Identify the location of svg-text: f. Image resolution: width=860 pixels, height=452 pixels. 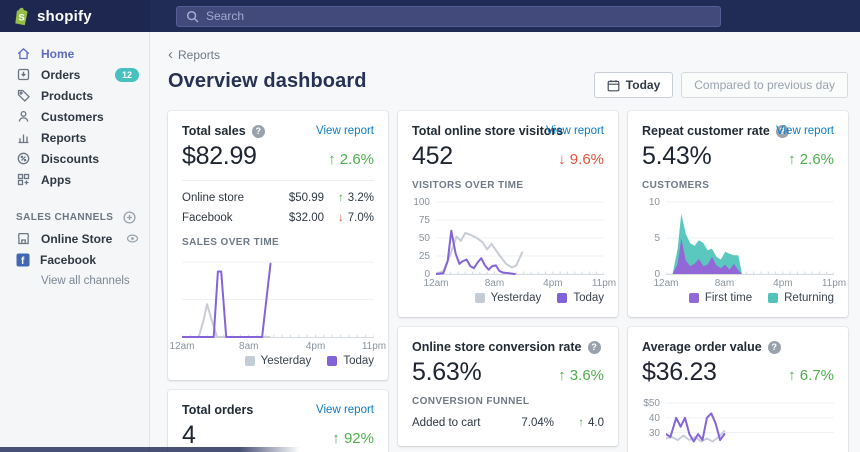
(23, 261).